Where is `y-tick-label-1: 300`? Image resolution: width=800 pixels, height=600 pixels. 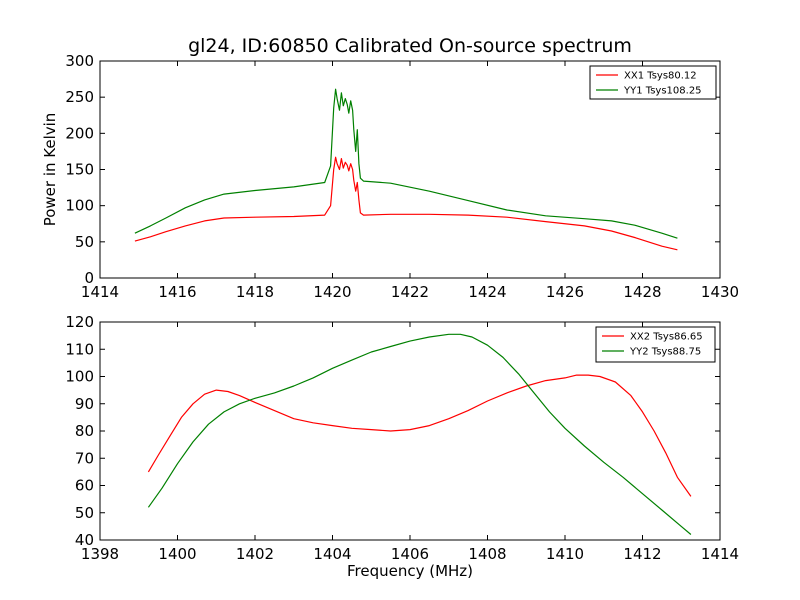 y-tick-label-1: 300 is located at coordinates (79, 61).